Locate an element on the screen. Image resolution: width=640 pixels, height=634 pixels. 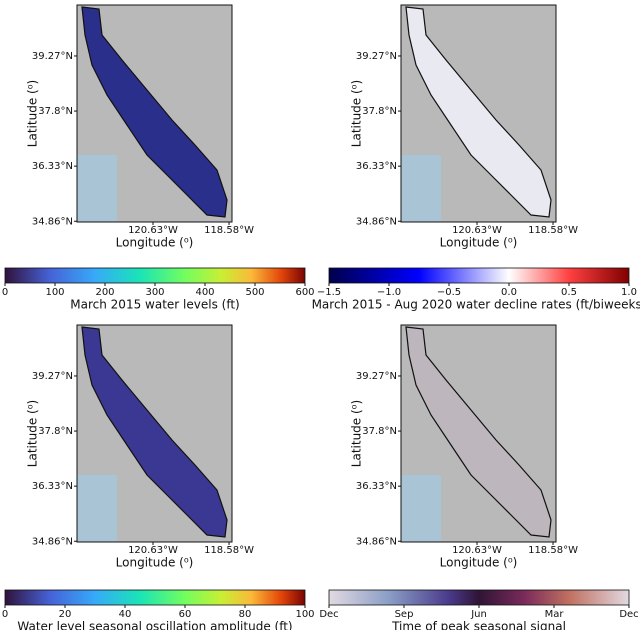
colorbar-tick-label: 200 is located at coordinates (104, 292).